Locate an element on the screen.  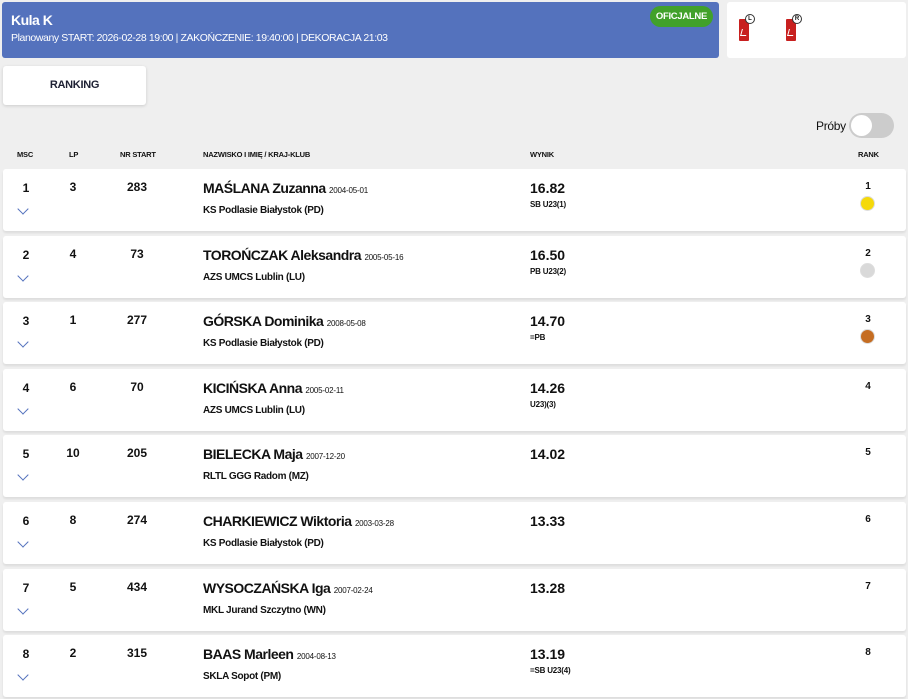
rank: 2 is located at coordinates (868, 253).